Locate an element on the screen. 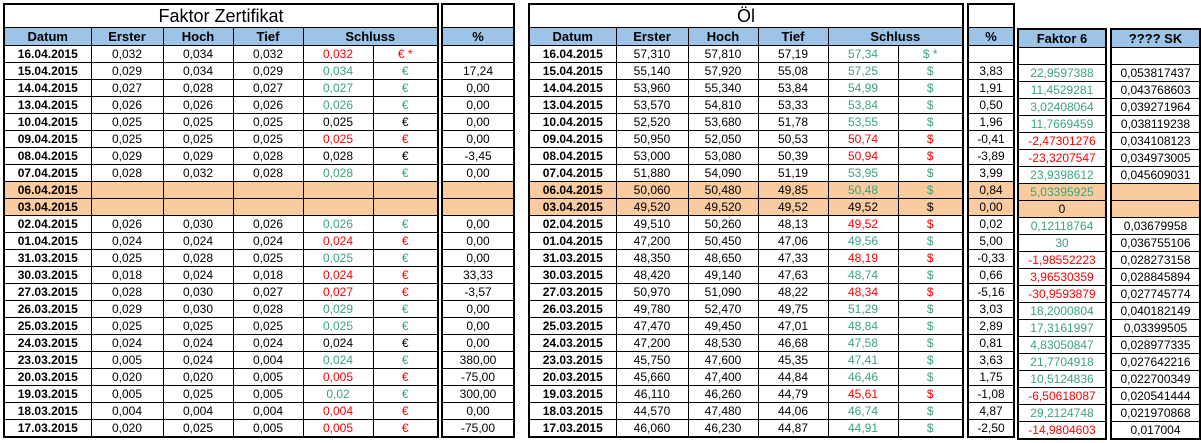 This screenshot has width=1201, height=443. date-cell: 10.04.2015 is located at coordinates (572, 122).